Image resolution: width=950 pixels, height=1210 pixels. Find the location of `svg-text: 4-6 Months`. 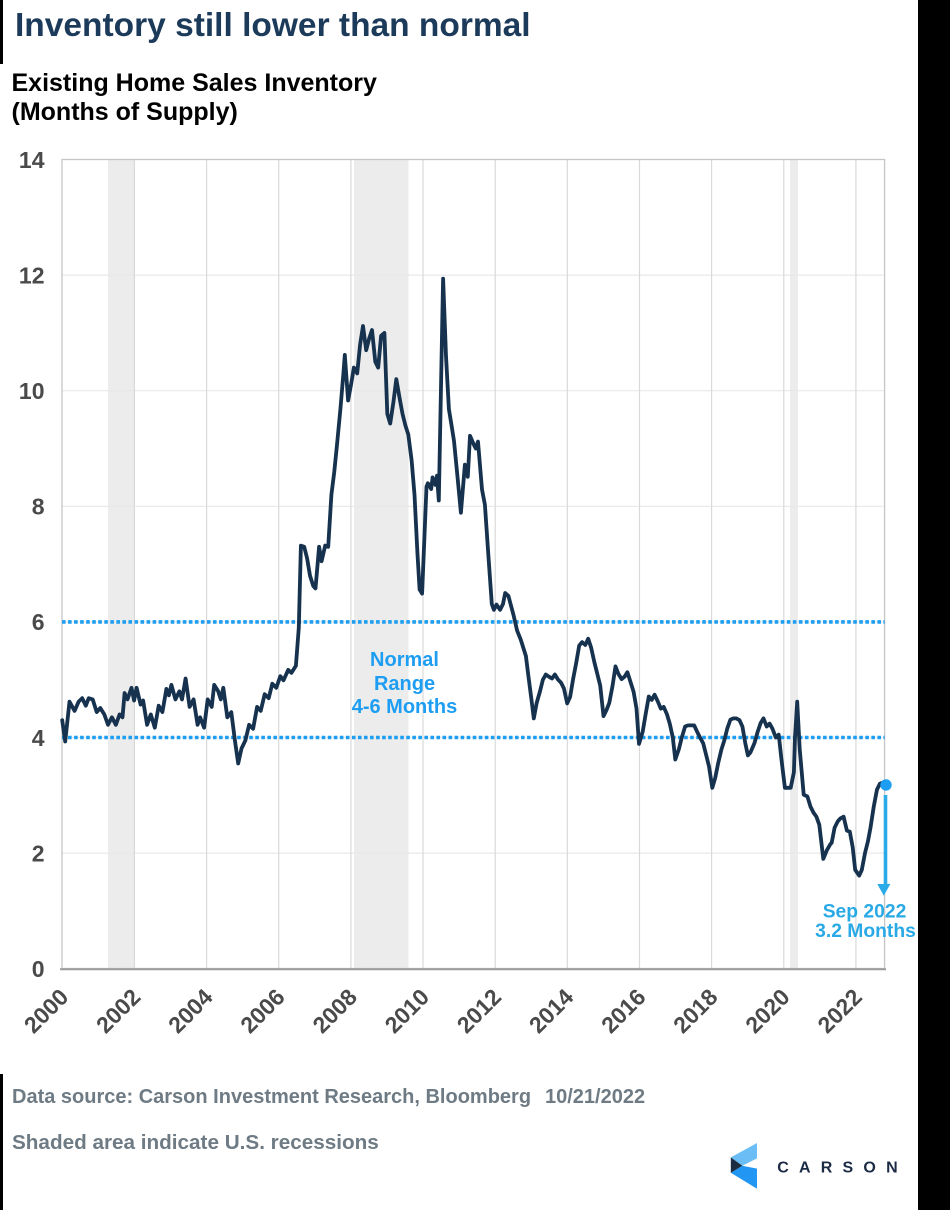

svg-text: 4-6 Months is located at coordinates (405, 707).